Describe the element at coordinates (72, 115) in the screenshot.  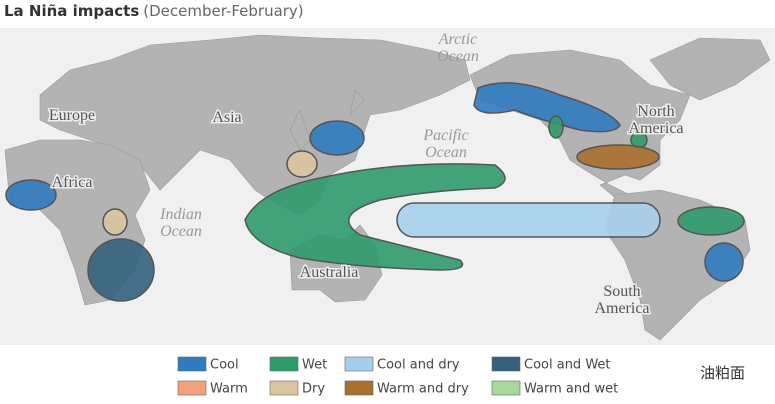
I see `map-label: Europe` at that location.